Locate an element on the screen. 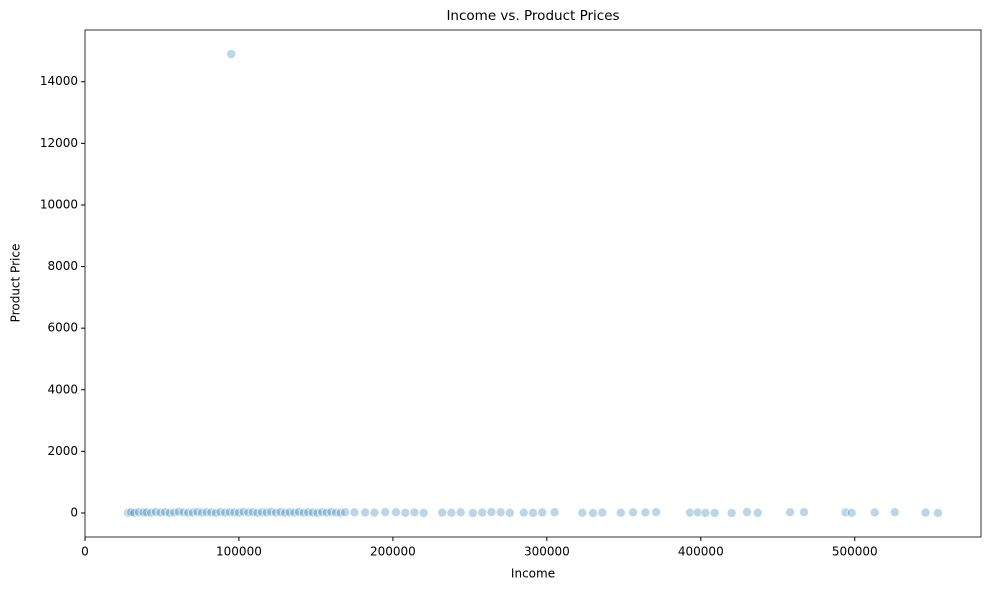 The width and height of the screenshot is (989, 590). x-tick-label: 0 is located at coordinates (85, 552).